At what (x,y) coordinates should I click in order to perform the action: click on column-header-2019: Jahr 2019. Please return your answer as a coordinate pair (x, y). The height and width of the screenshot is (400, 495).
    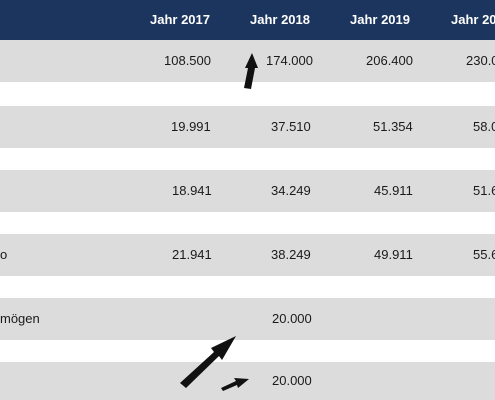
    Looking at the image, I should click on (380, 19).